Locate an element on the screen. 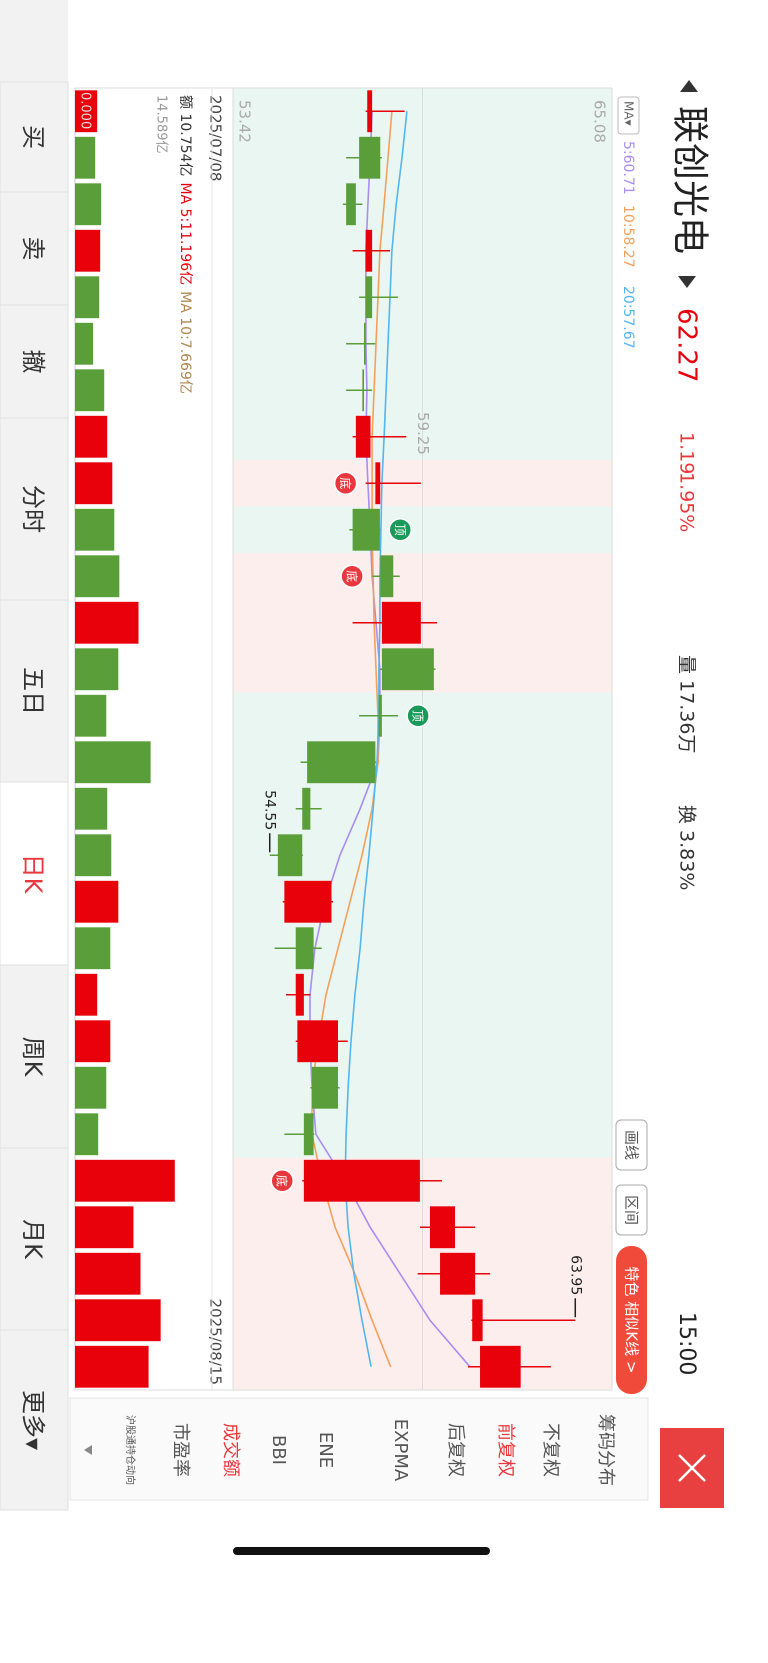 The height and width of the screenshot is (1663, 768). extreme-label: 54.55 is located at coordinates (270, 810).